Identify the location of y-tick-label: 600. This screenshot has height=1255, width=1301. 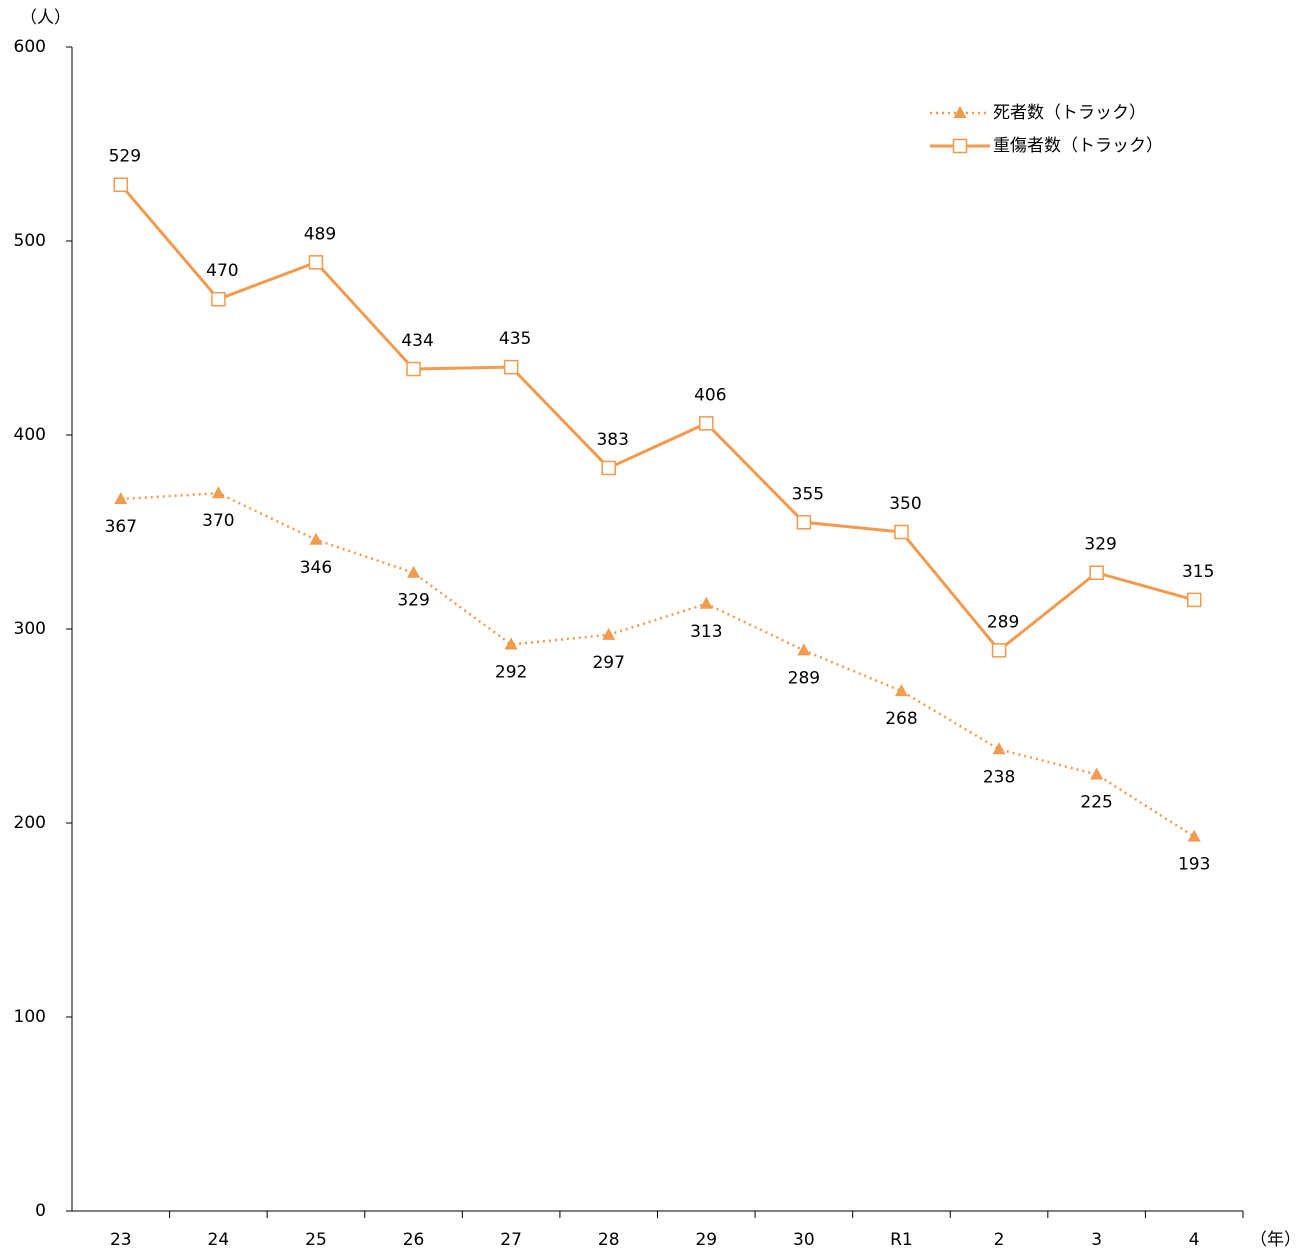
(30, 47).